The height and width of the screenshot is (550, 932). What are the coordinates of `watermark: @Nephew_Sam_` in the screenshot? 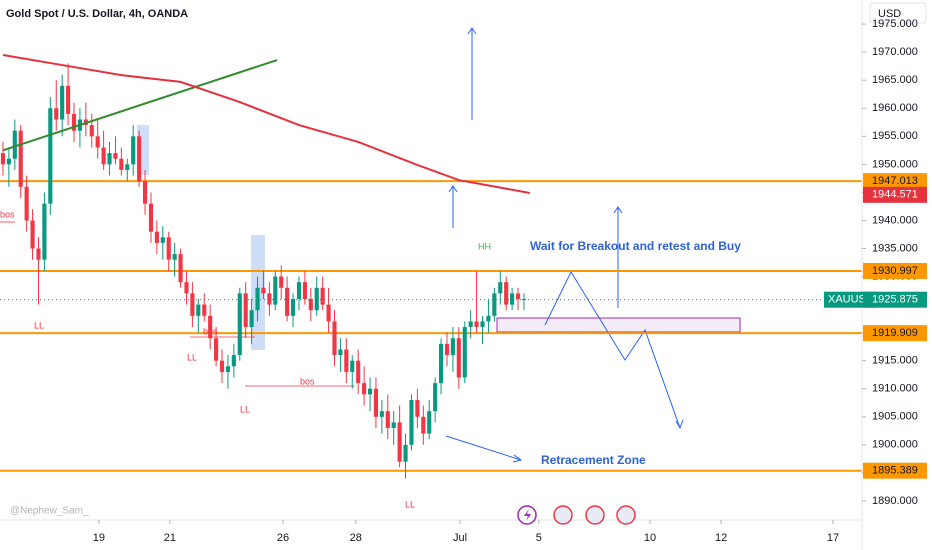 It's located at (49, 511).